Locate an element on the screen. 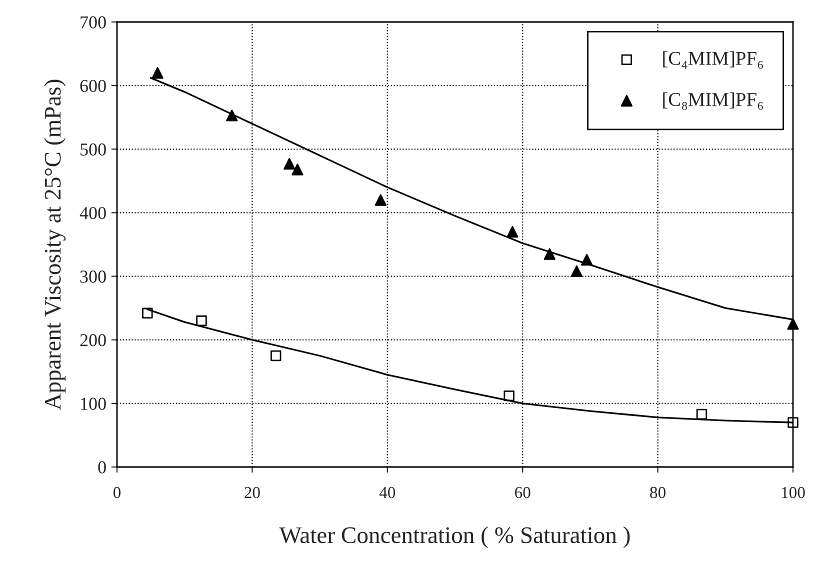  y-tick-label: 700 is located at coordinates (93, 22).